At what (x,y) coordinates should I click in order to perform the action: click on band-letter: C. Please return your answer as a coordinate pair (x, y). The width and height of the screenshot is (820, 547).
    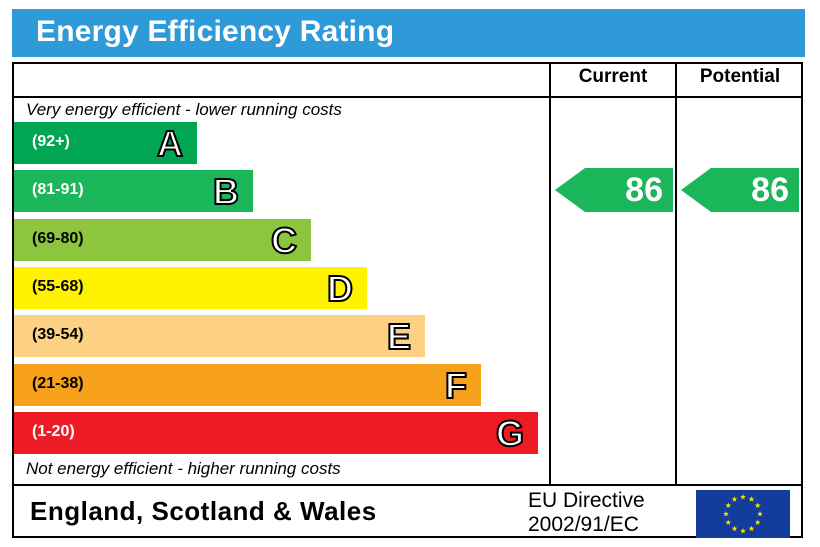
    Looking at the image, I should click on (284, 240).